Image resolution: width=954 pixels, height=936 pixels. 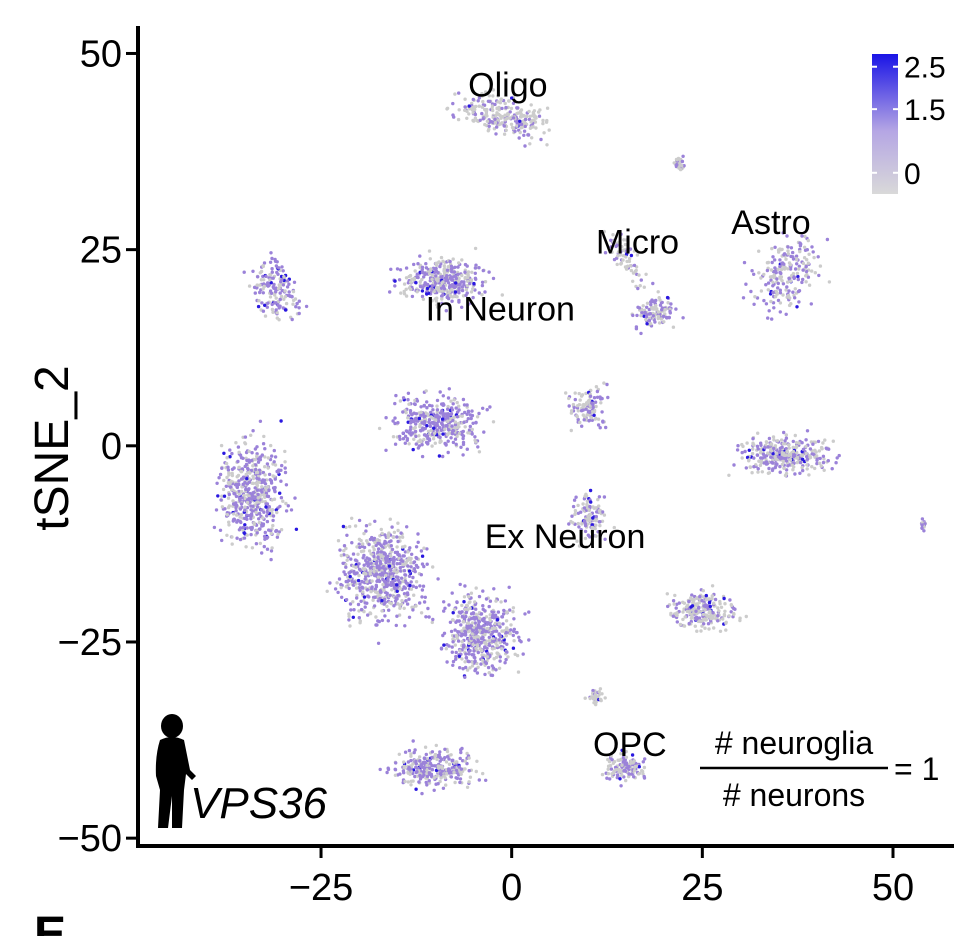 I want to click on cluster-label: Astro, so click(x=770, y=223).